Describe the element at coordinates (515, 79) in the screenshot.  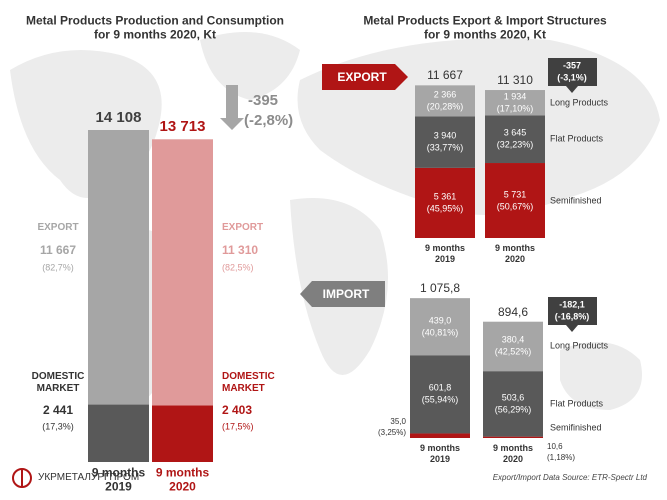
I see `total-label: 11 310` at that location.